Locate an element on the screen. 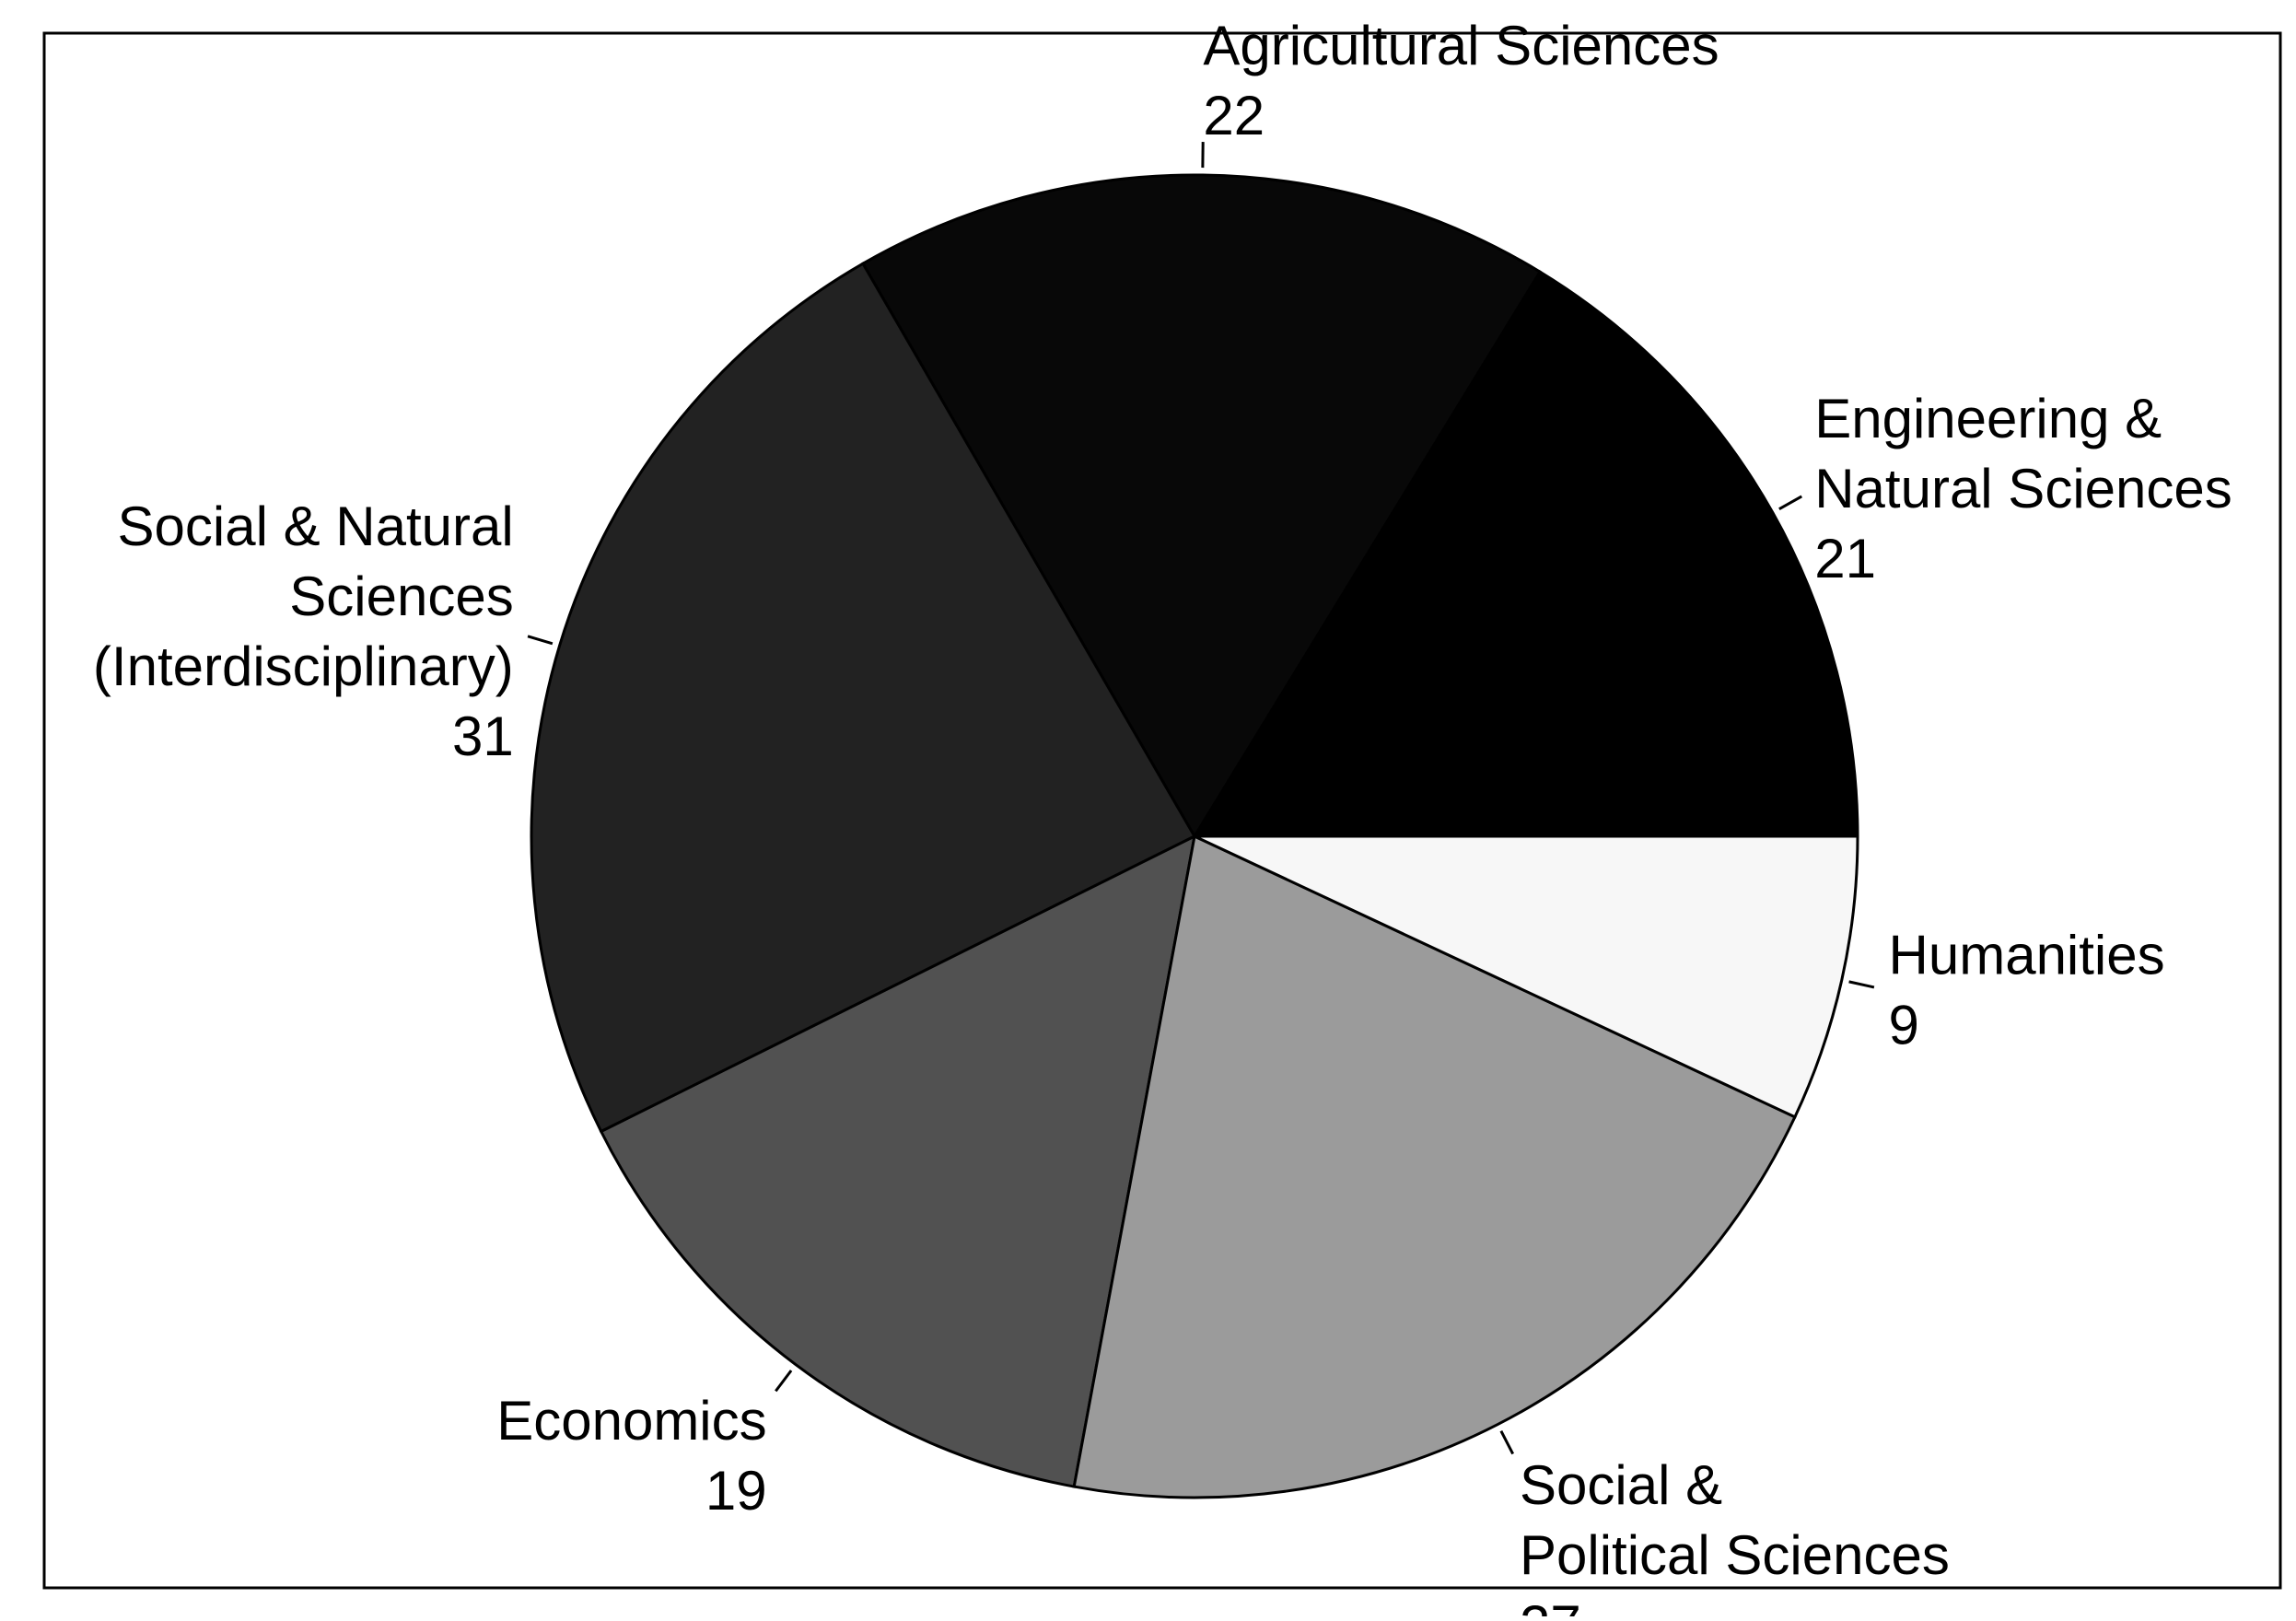 The width and height of the screenshot is (2296, 1621). slice-value-0: 21 is located at coordinates (1845, 558).